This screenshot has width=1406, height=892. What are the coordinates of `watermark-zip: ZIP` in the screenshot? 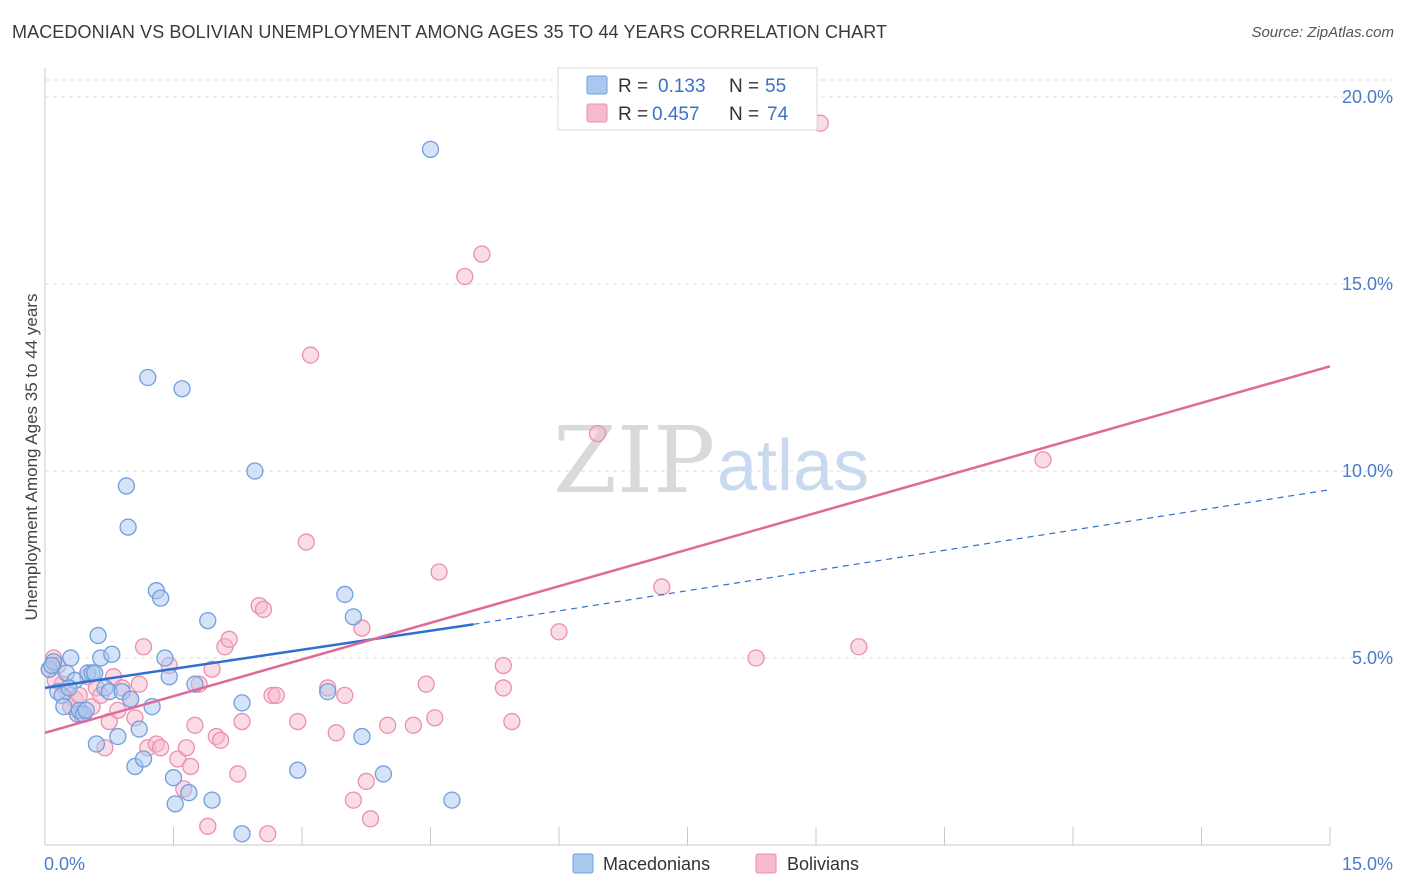 It's located at (634, 460).